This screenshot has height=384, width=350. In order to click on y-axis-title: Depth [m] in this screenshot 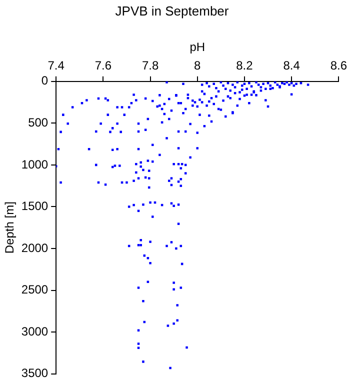, I will do `click(9, 228)`.